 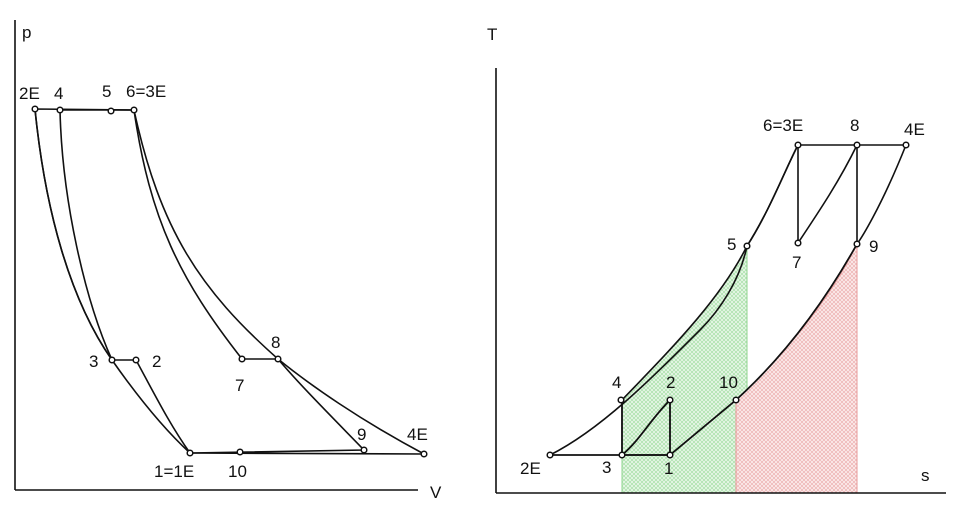 I want to click on ts-label-3: 3, so click(x=606, y=467).